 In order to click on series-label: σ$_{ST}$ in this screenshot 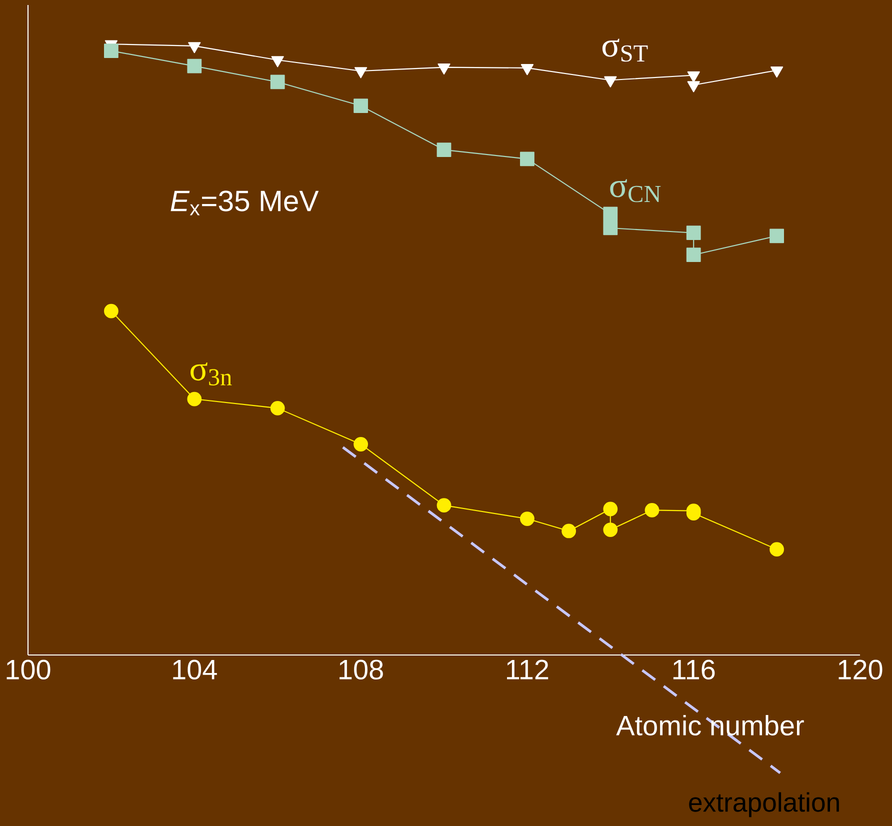, I will do `click(625, 50)`.